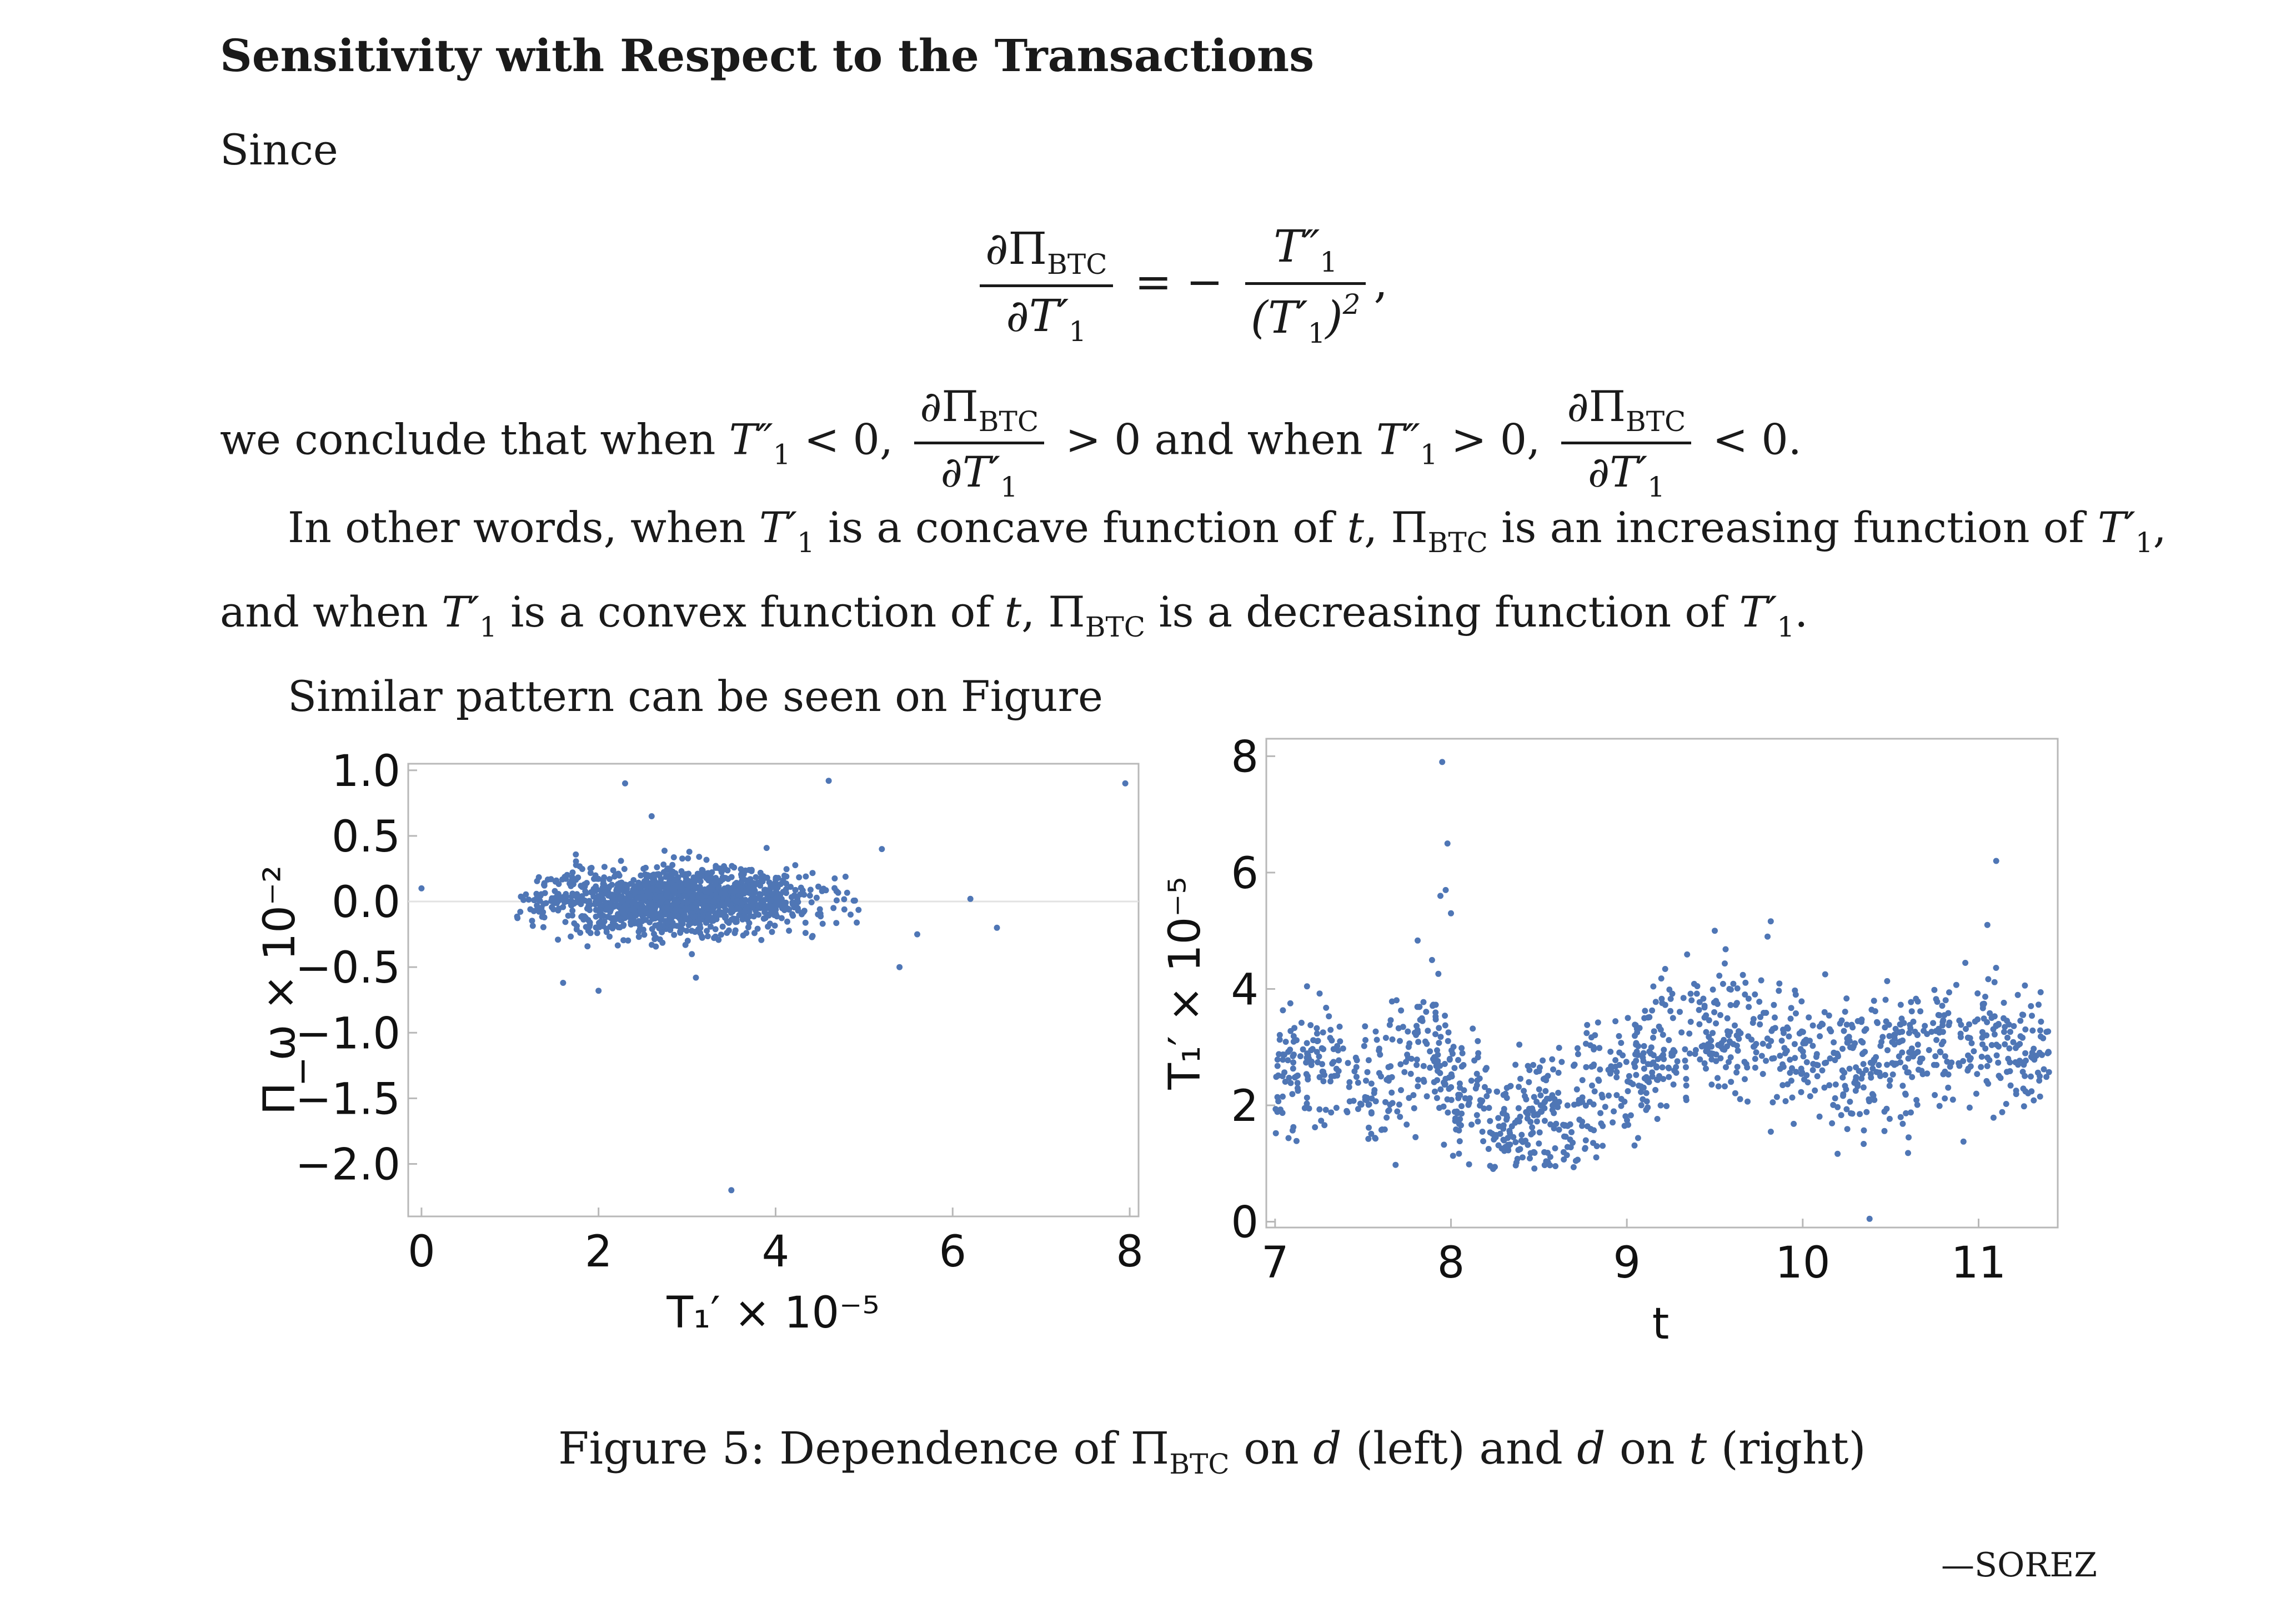 Image resolution: width=2296 pixels, height=1613 pixels. What do you see at coordinates (1596, 407) in the screenshot?
I see `conclusion-frac2-numerator: ∂Π` at bounding box center [1596, 407].